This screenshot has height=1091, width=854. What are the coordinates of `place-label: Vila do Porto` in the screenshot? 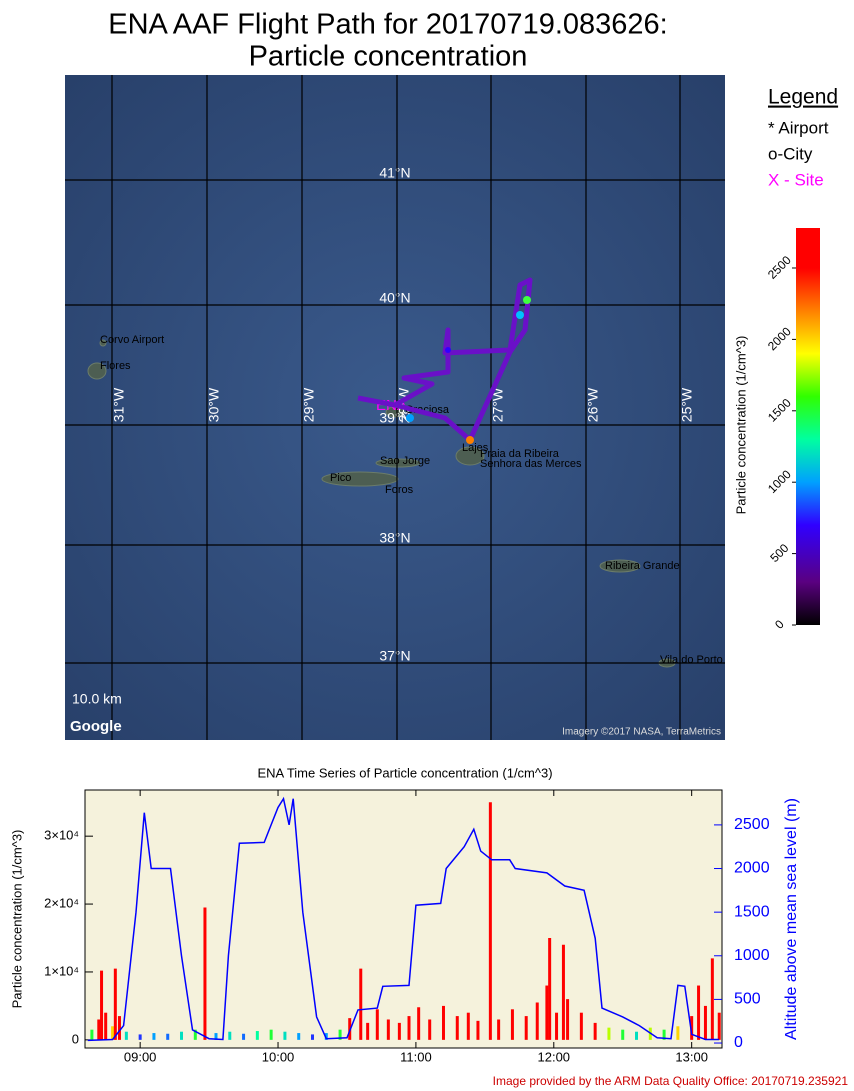 It's located at (691, 660).